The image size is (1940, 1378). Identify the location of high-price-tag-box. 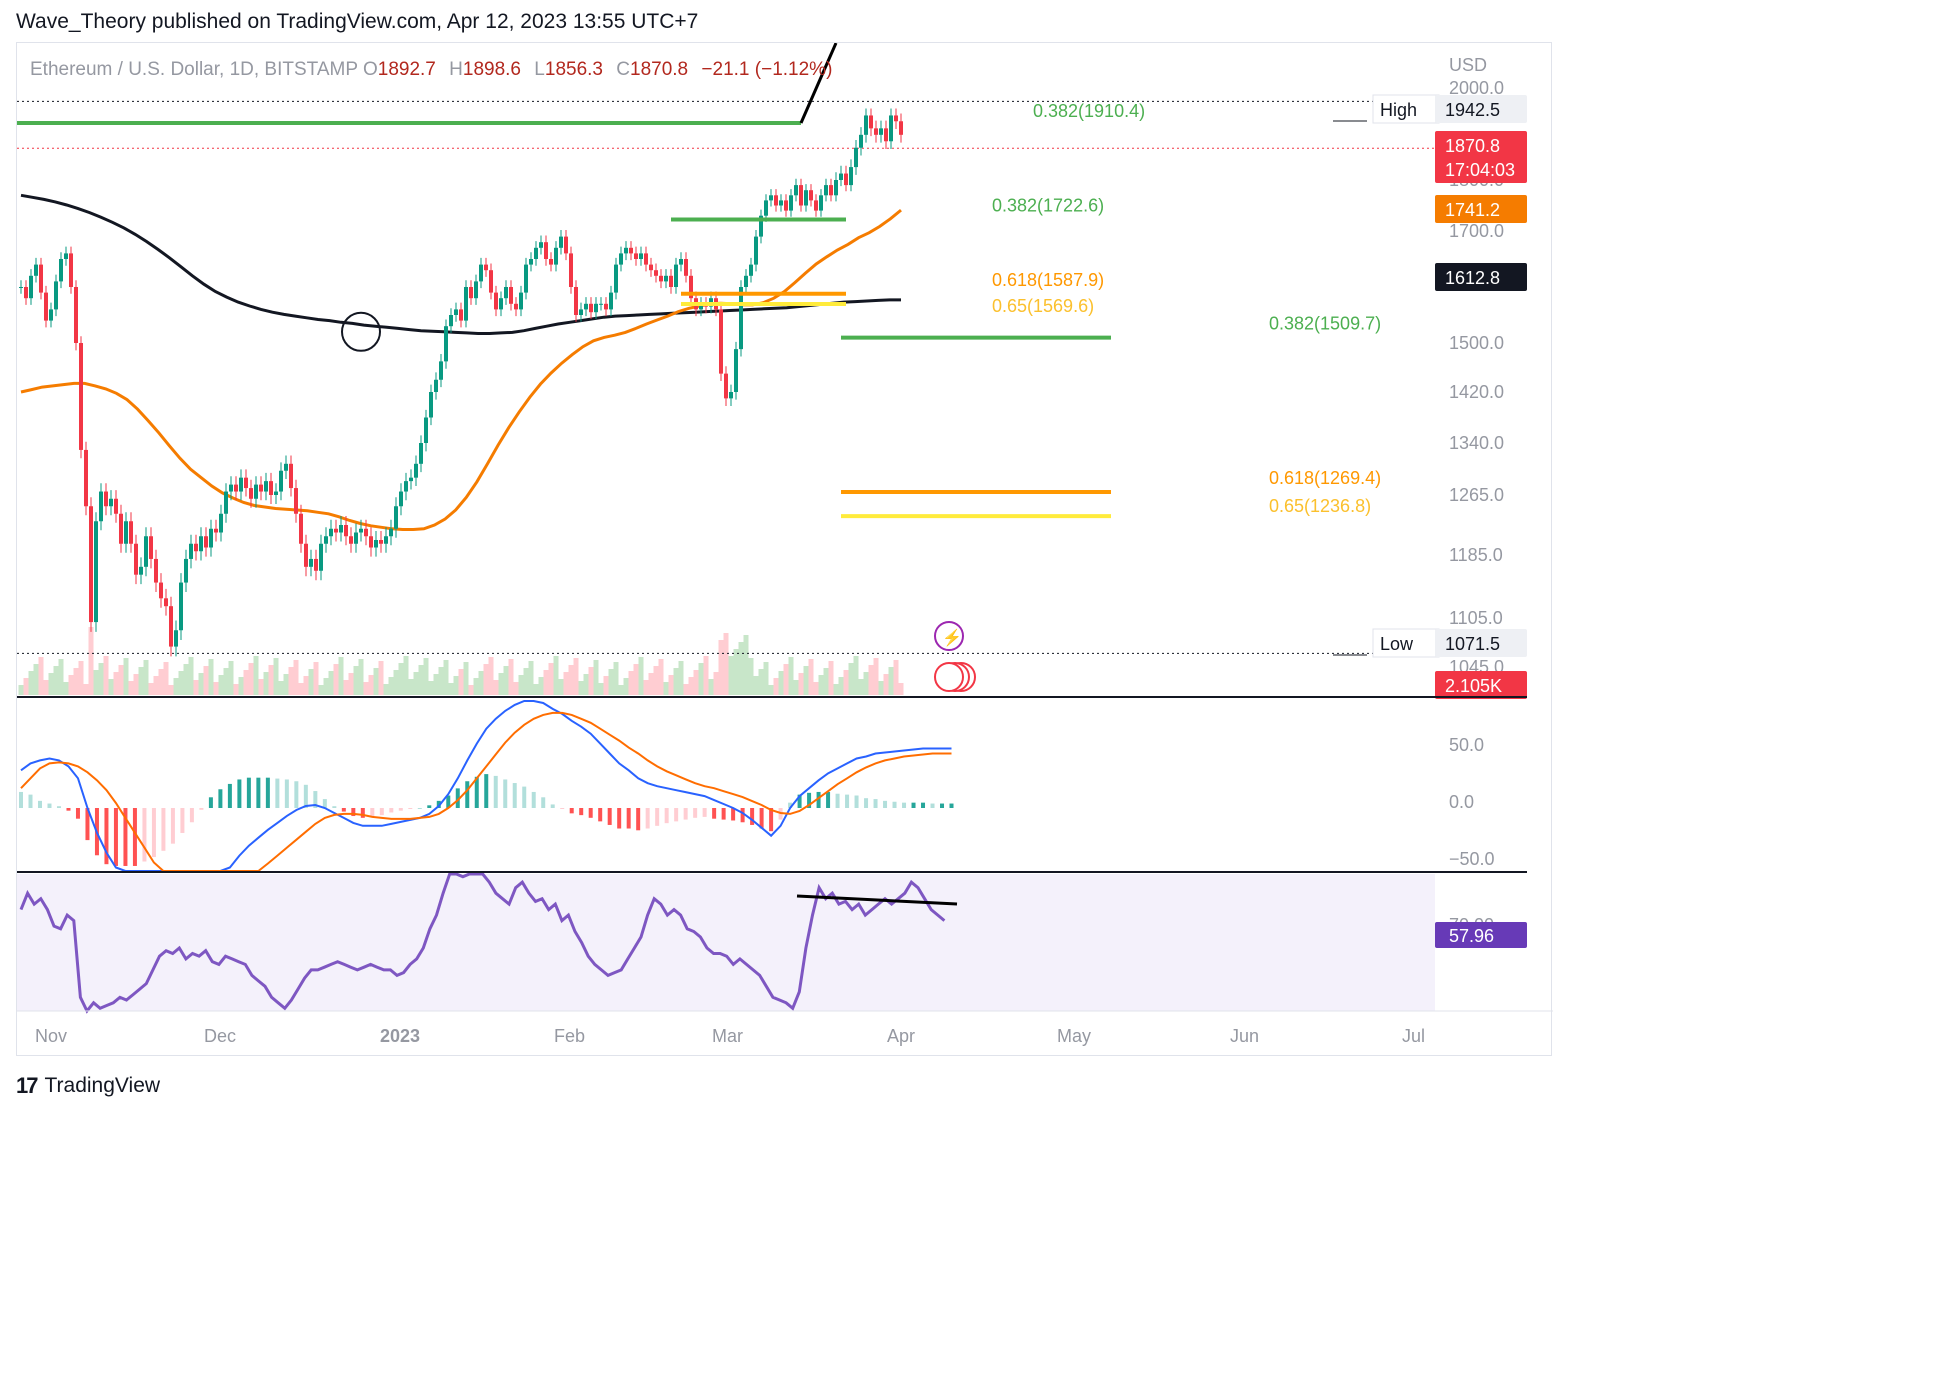
(1481, 109).